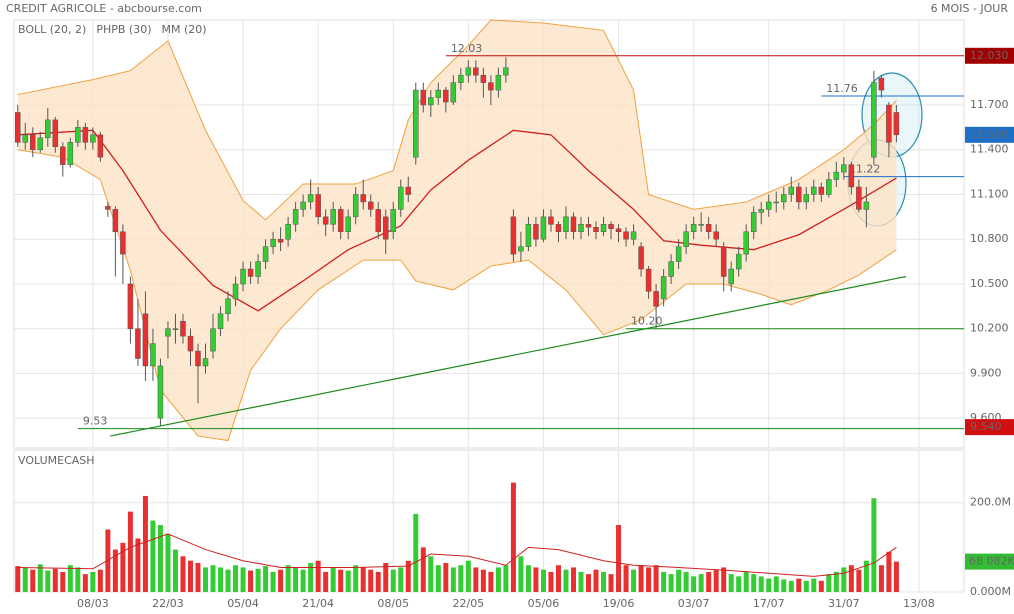 Image resolution: width=1014 pixels, height=614 pixels. Describe the element at coordinates (694, 603) in the screenshot. I see `x-tick-label: 03/07` at that location.